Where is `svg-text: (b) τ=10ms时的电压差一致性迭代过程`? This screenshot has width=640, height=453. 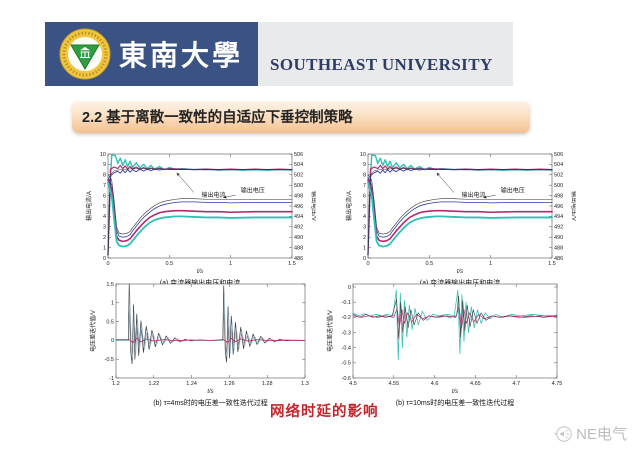 svg-text: (b) τ=10ms时的电压差一致性迭代过程 is located at coordinates (455, 402).